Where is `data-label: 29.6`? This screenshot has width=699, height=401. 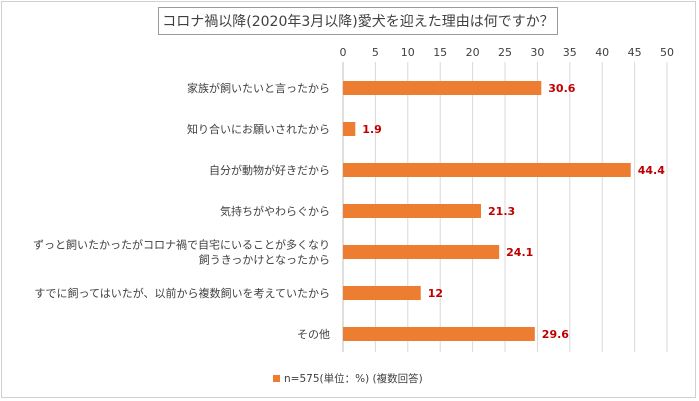
data-label: 29.6 is located at coordinates (555, 334).